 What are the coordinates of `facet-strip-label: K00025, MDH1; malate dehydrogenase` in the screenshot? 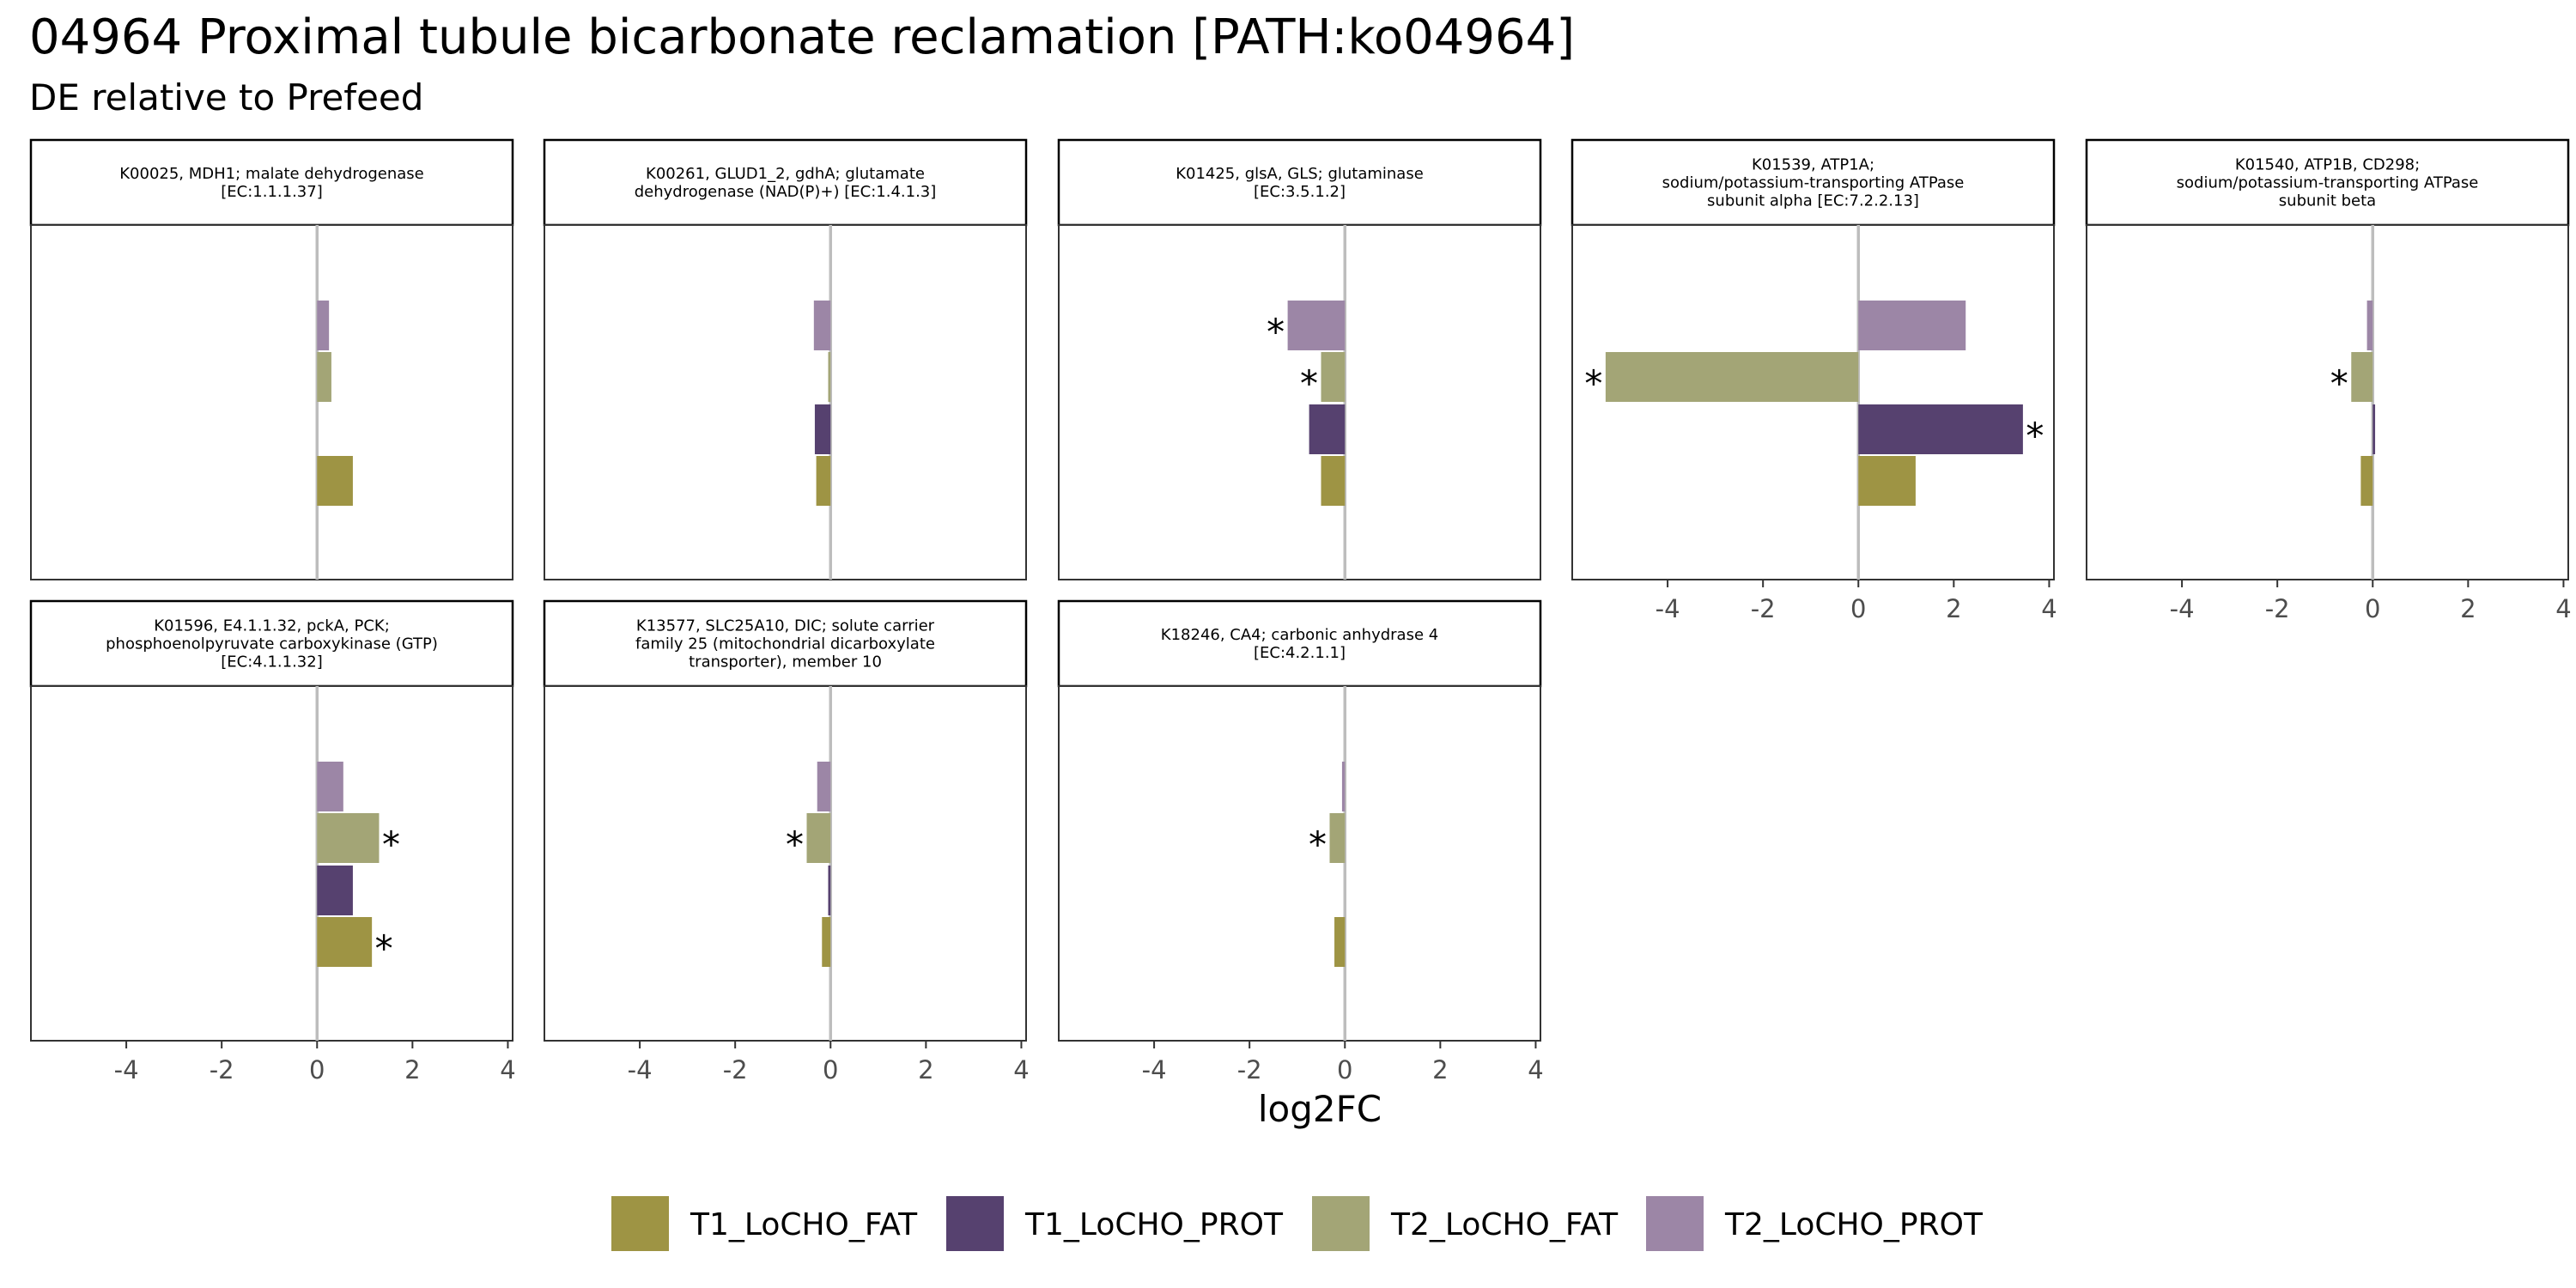 It's located at (271, 174).